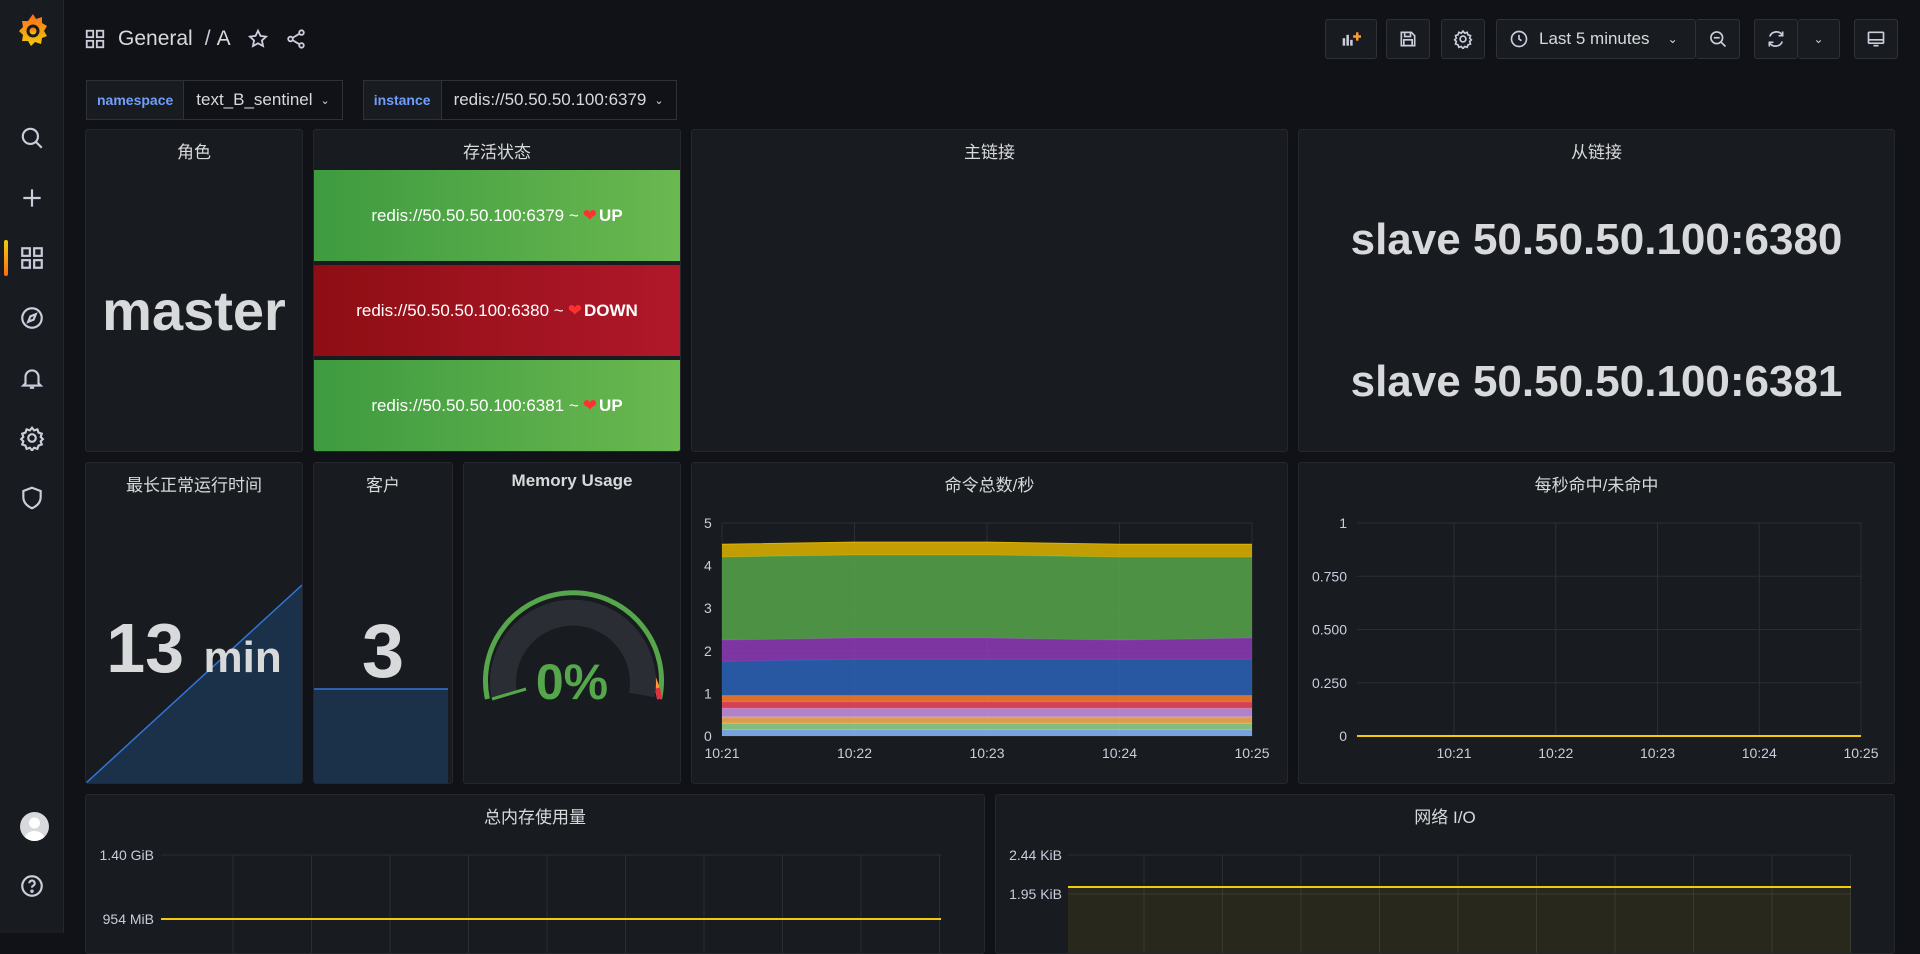 This screenshot has height=954, width=1920. Describe the element at coordinates (296, 39) in the screenshot. I see `share-icon` at that location.